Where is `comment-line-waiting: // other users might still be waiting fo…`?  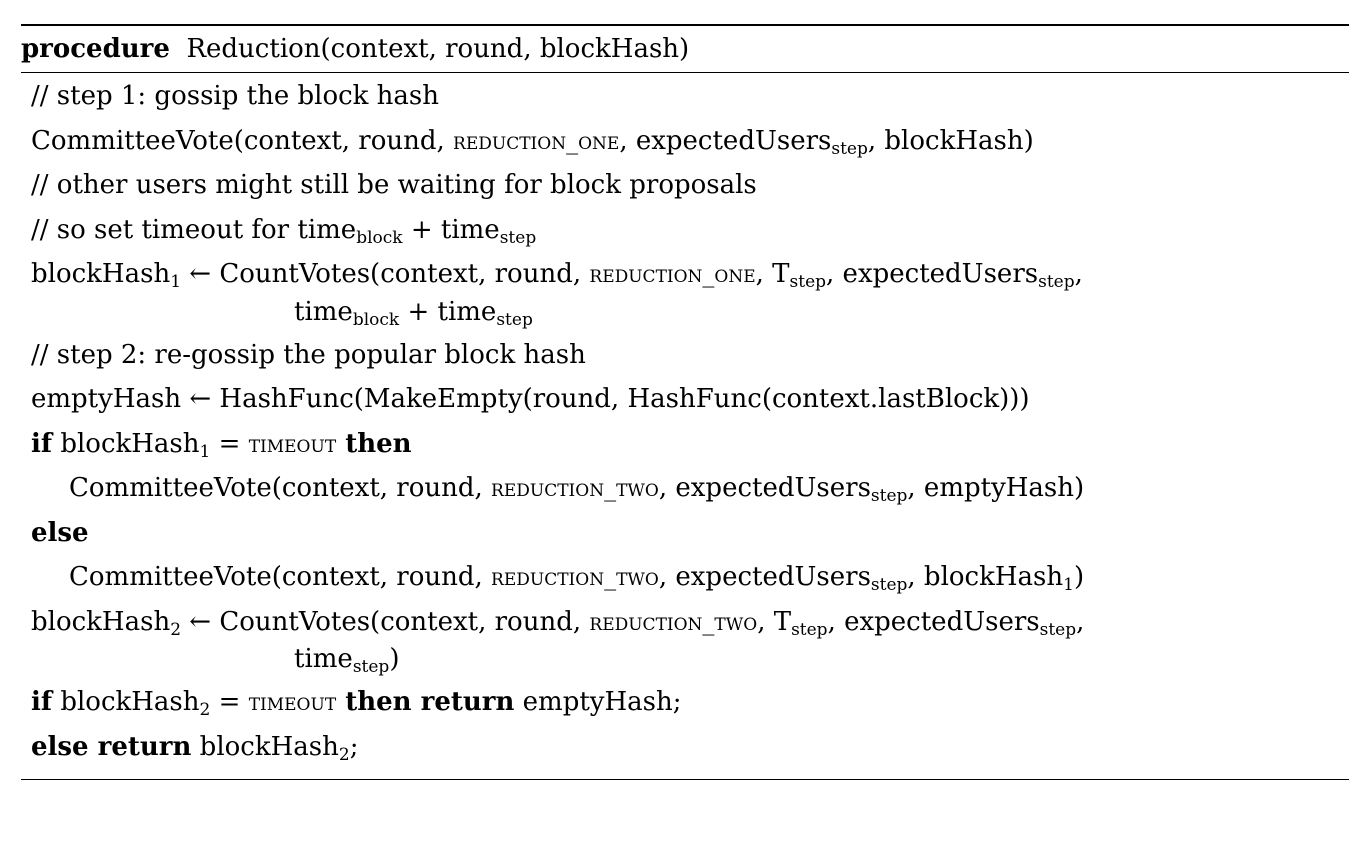 comment-line-waiting: // other users might still be waiting fo… is located at coordinates (685, 185).